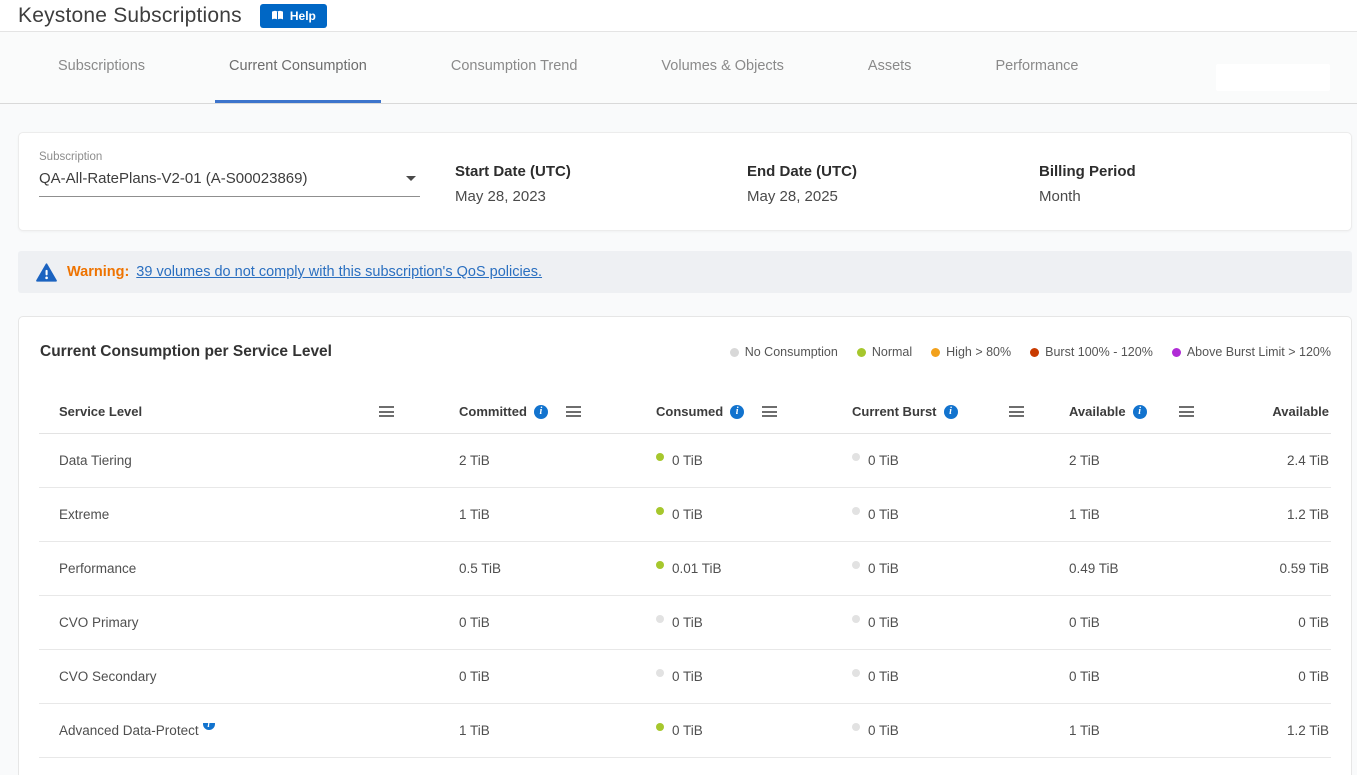 This screenshot has width=1357, height=775. I want to click on subscription-select-value: QA-All-RatePlans-V2-01 (A-S00023869), so click(173, 178).